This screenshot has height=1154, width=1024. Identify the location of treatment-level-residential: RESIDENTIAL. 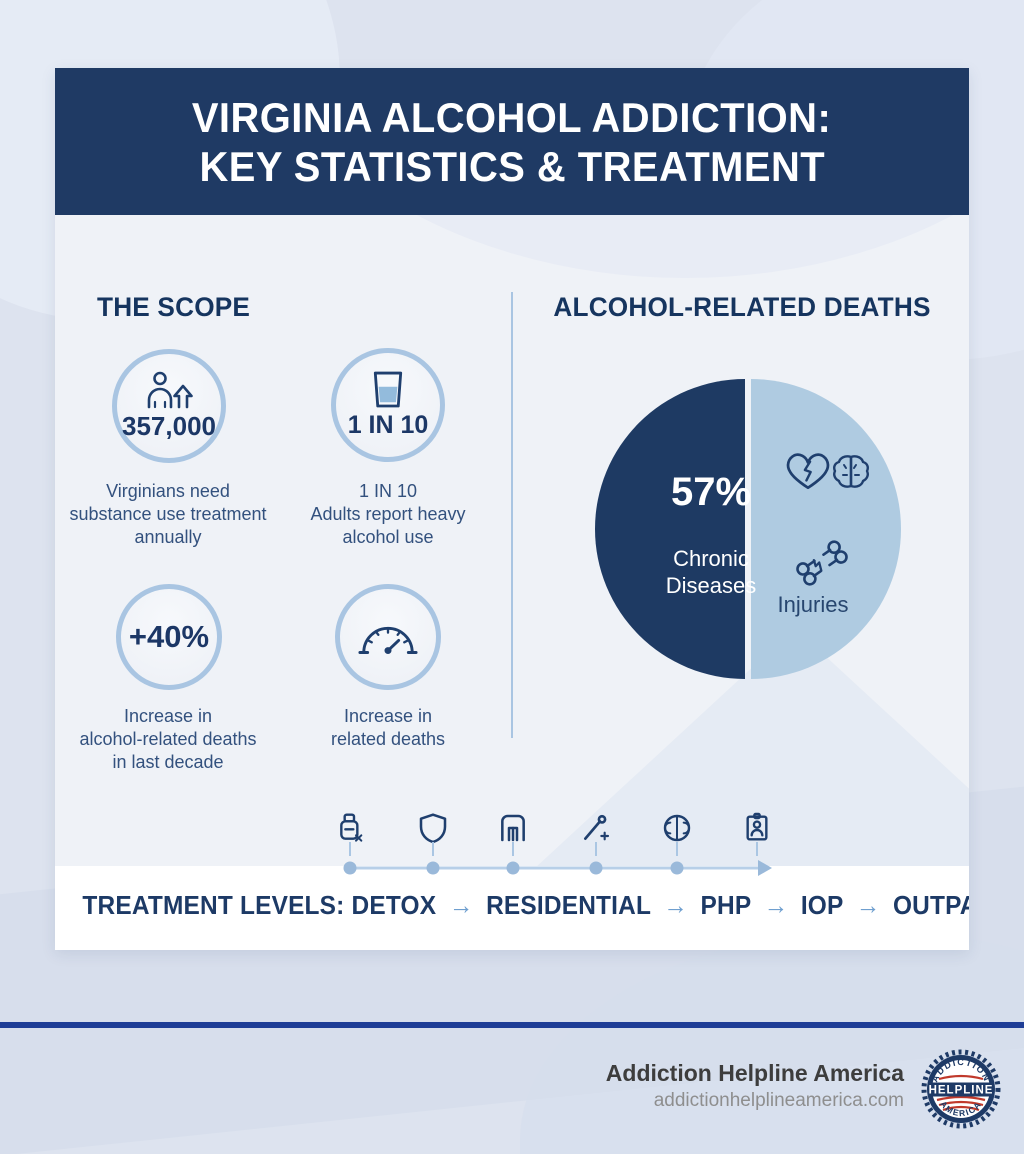
(568, 905).